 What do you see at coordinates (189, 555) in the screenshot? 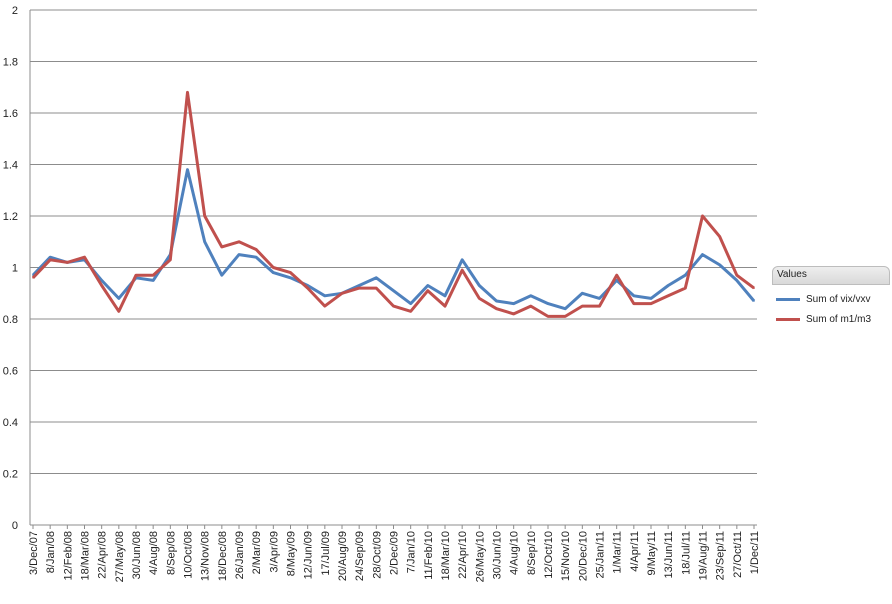
I see `x-tick-label: 10/Oct/08` at bounding box center [189, 555].